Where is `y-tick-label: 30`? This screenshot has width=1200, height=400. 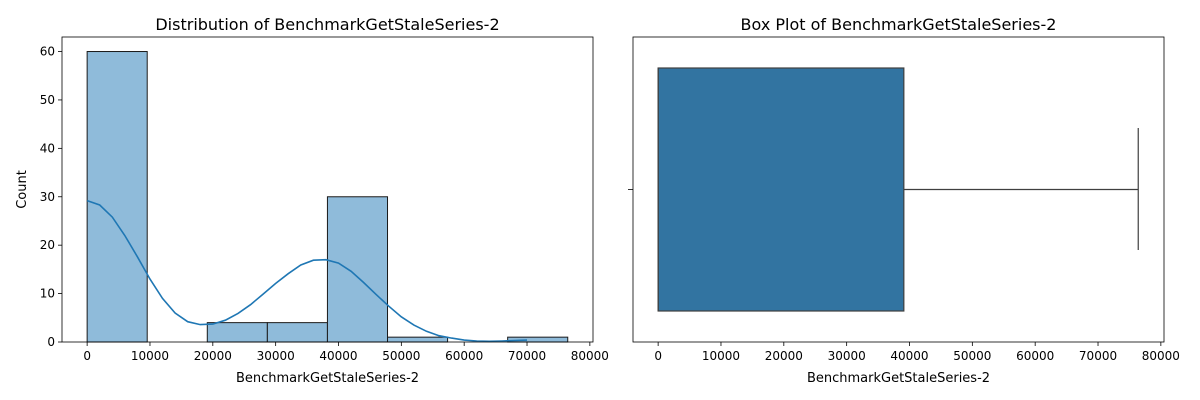
y-tick-label: 30 is located at coordinates (47, 197).